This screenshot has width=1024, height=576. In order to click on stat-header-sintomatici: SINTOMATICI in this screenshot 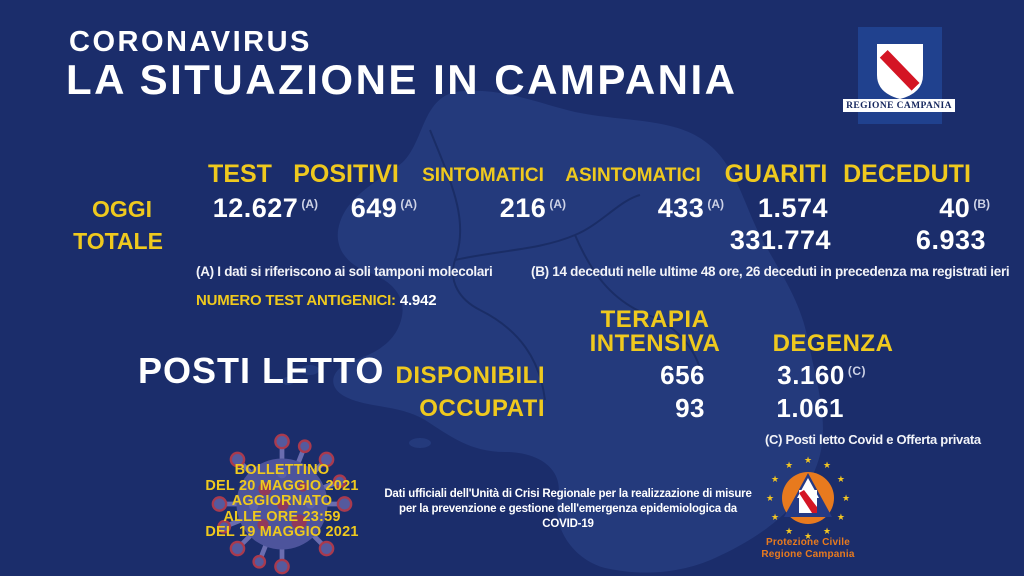, I will do `click(483, 175)`.